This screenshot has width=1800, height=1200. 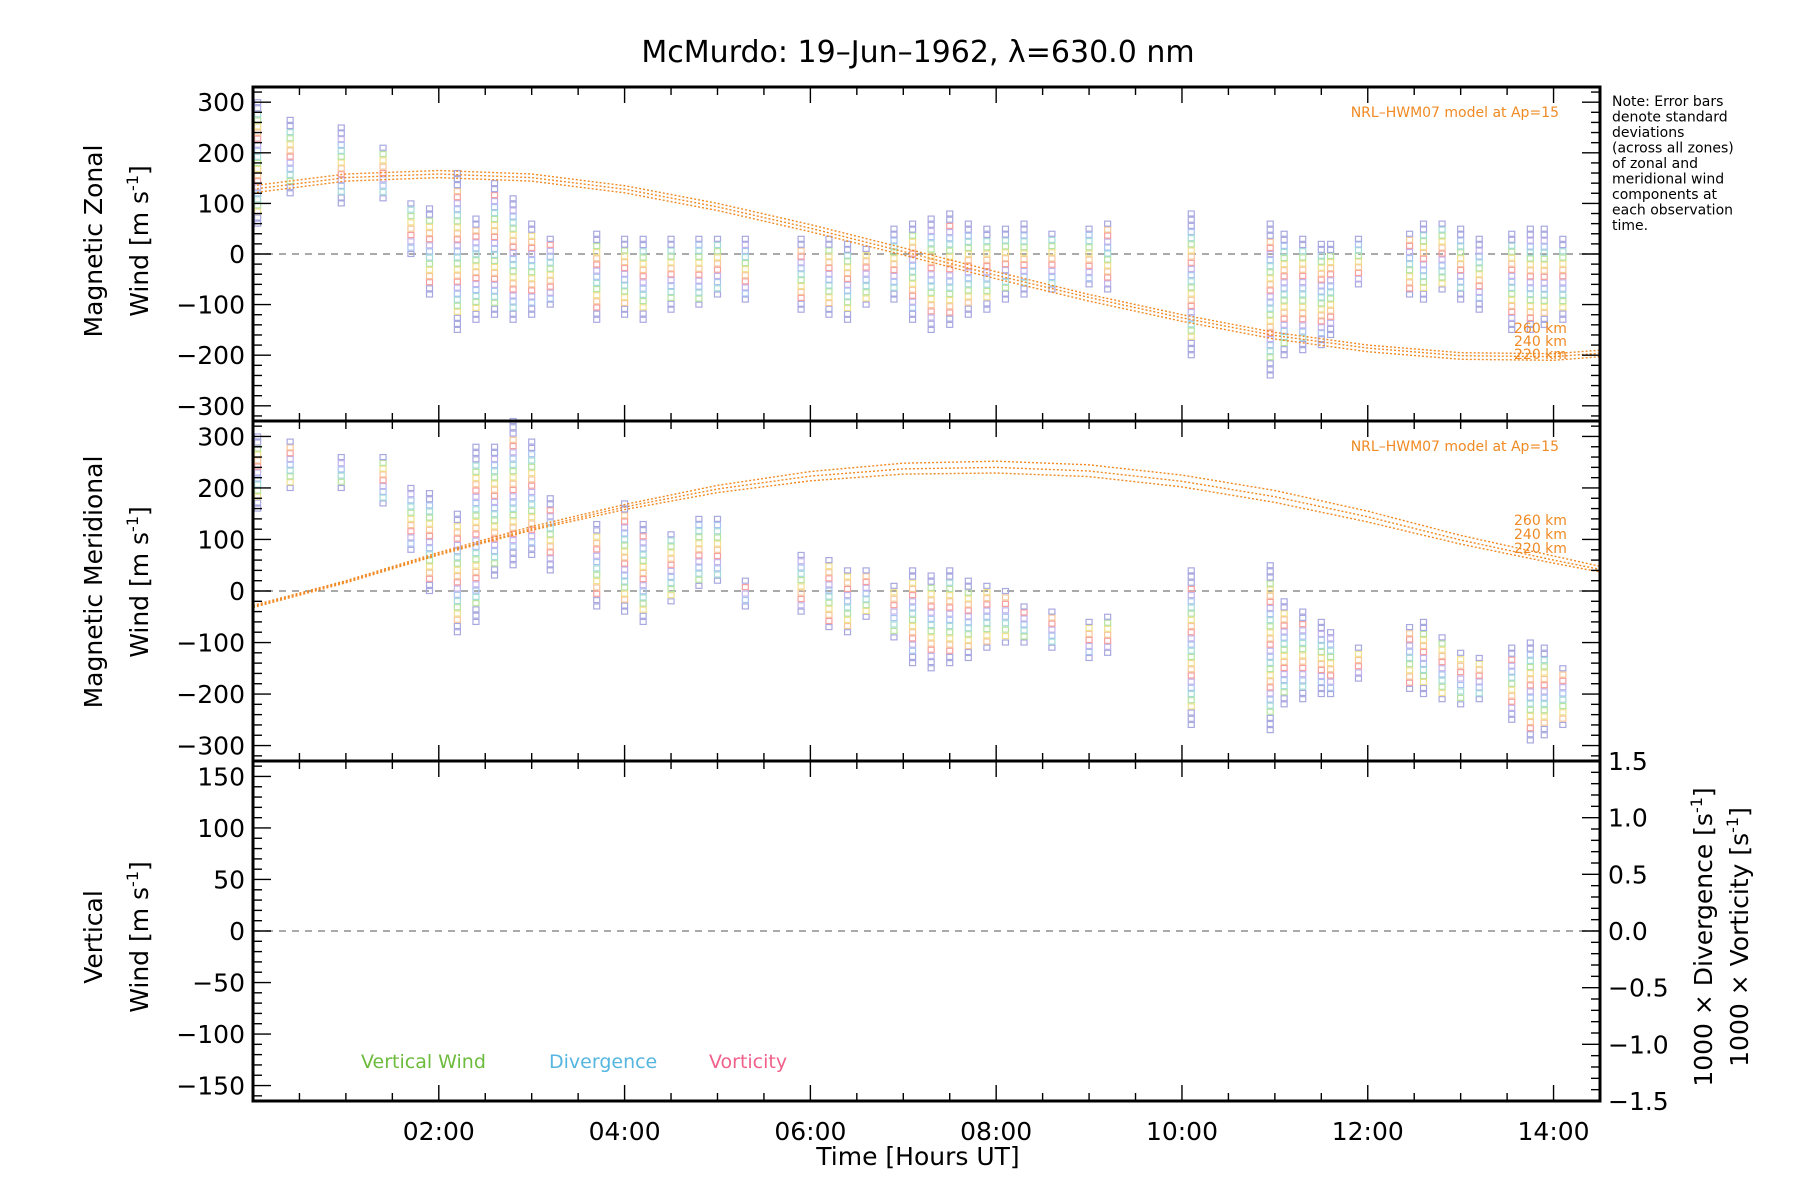 I want to click on x-tick-label: 12:00, so click(x=1368, y=1131).